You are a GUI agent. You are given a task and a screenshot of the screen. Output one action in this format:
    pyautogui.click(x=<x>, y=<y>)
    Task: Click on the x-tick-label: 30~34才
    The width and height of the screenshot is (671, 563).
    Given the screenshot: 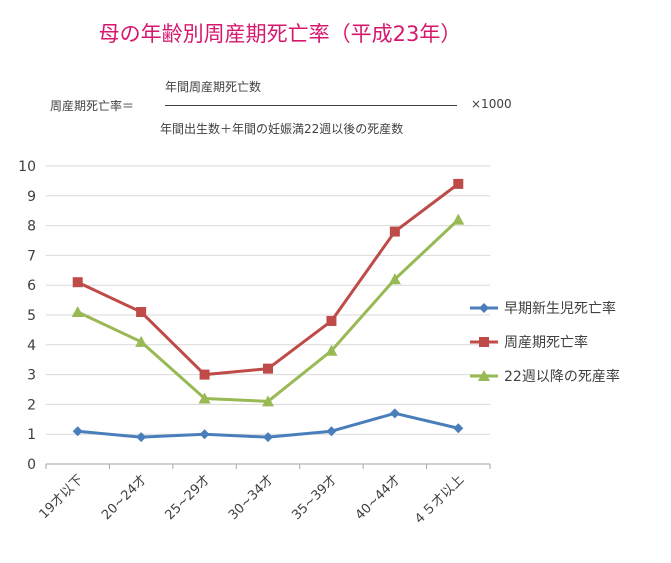 What is the action you would take?
    pyautogui.click(x=251, y=497)
    